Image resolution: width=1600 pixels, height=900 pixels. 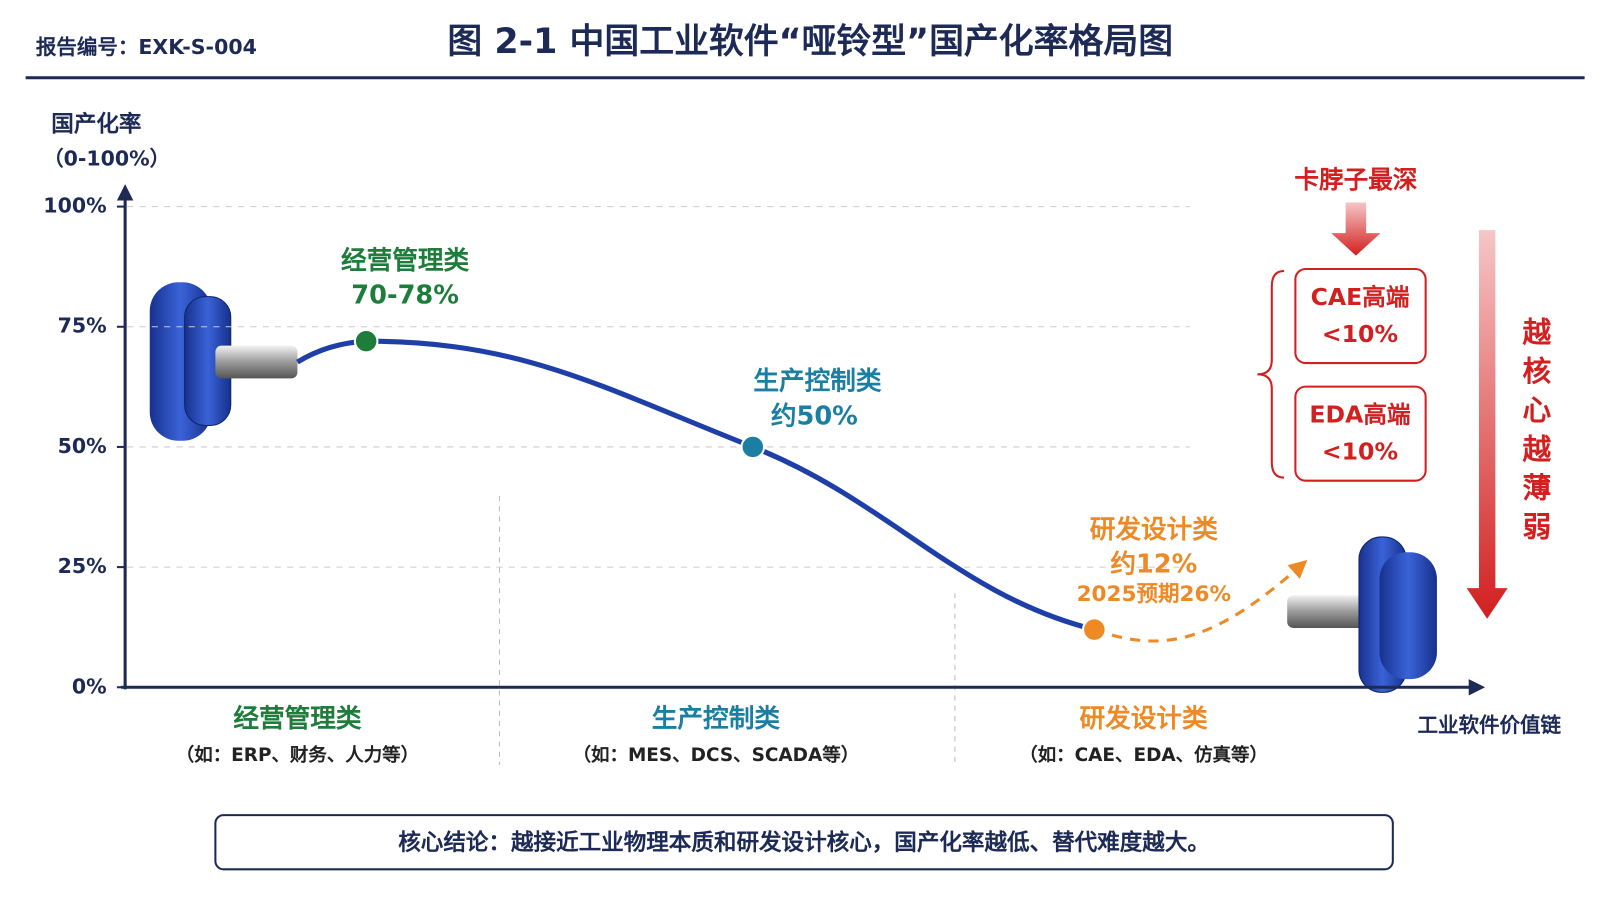 I want to click on chart-title: 图 2-1 中国工业软件“哑铃型”国产化率格局图, so click(x=810, y=42).